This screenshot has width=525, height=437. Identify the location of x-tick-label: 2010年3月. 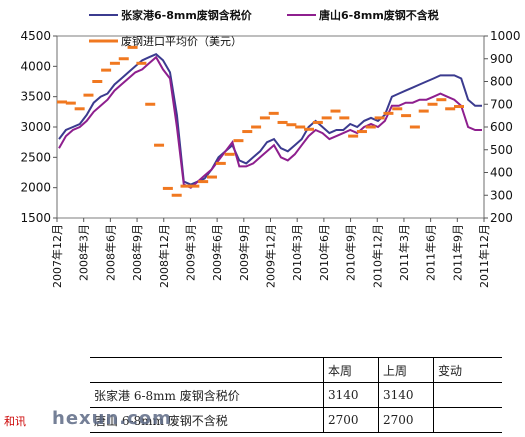
(297, 252).